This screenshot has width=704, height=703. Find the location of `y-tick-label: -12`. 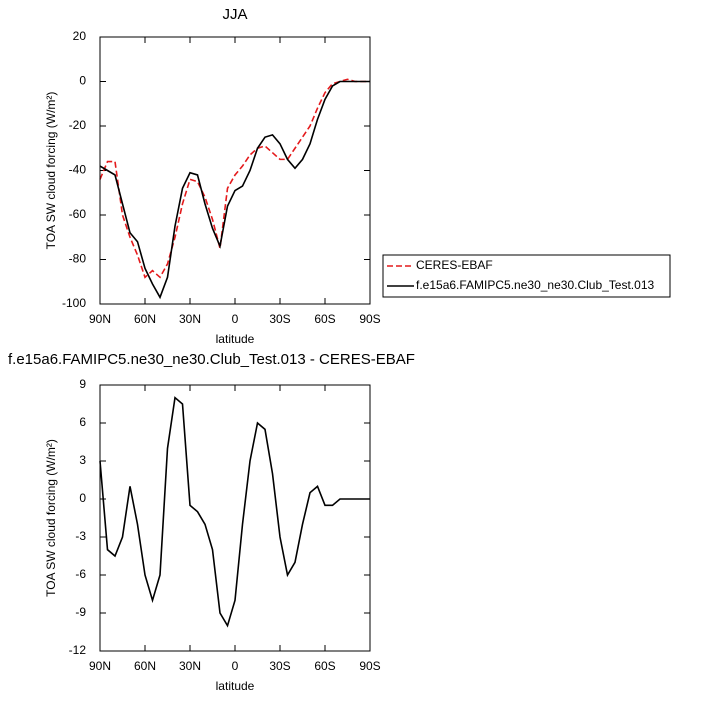

y-tick-label: -12 is located at coordinates (78, 650).